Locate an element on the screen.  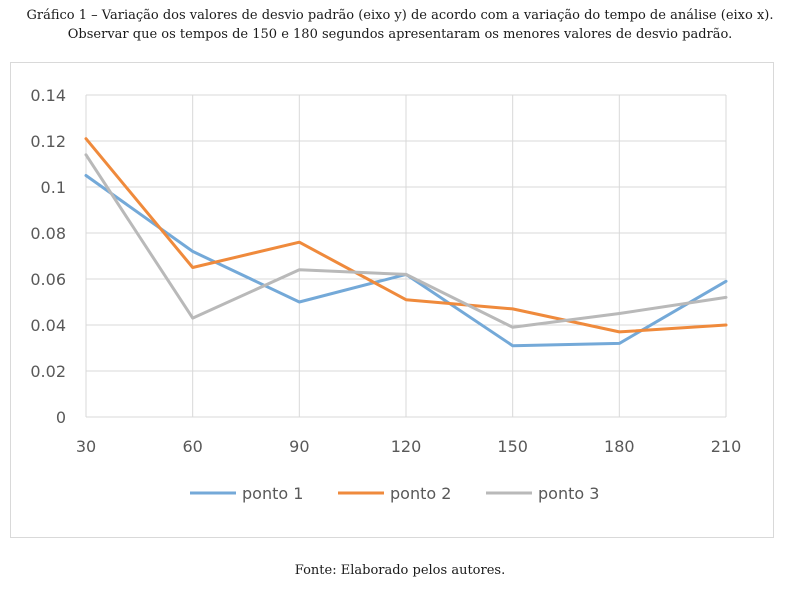
legend-label: ponto 2 is located at coordinates (420, 493).